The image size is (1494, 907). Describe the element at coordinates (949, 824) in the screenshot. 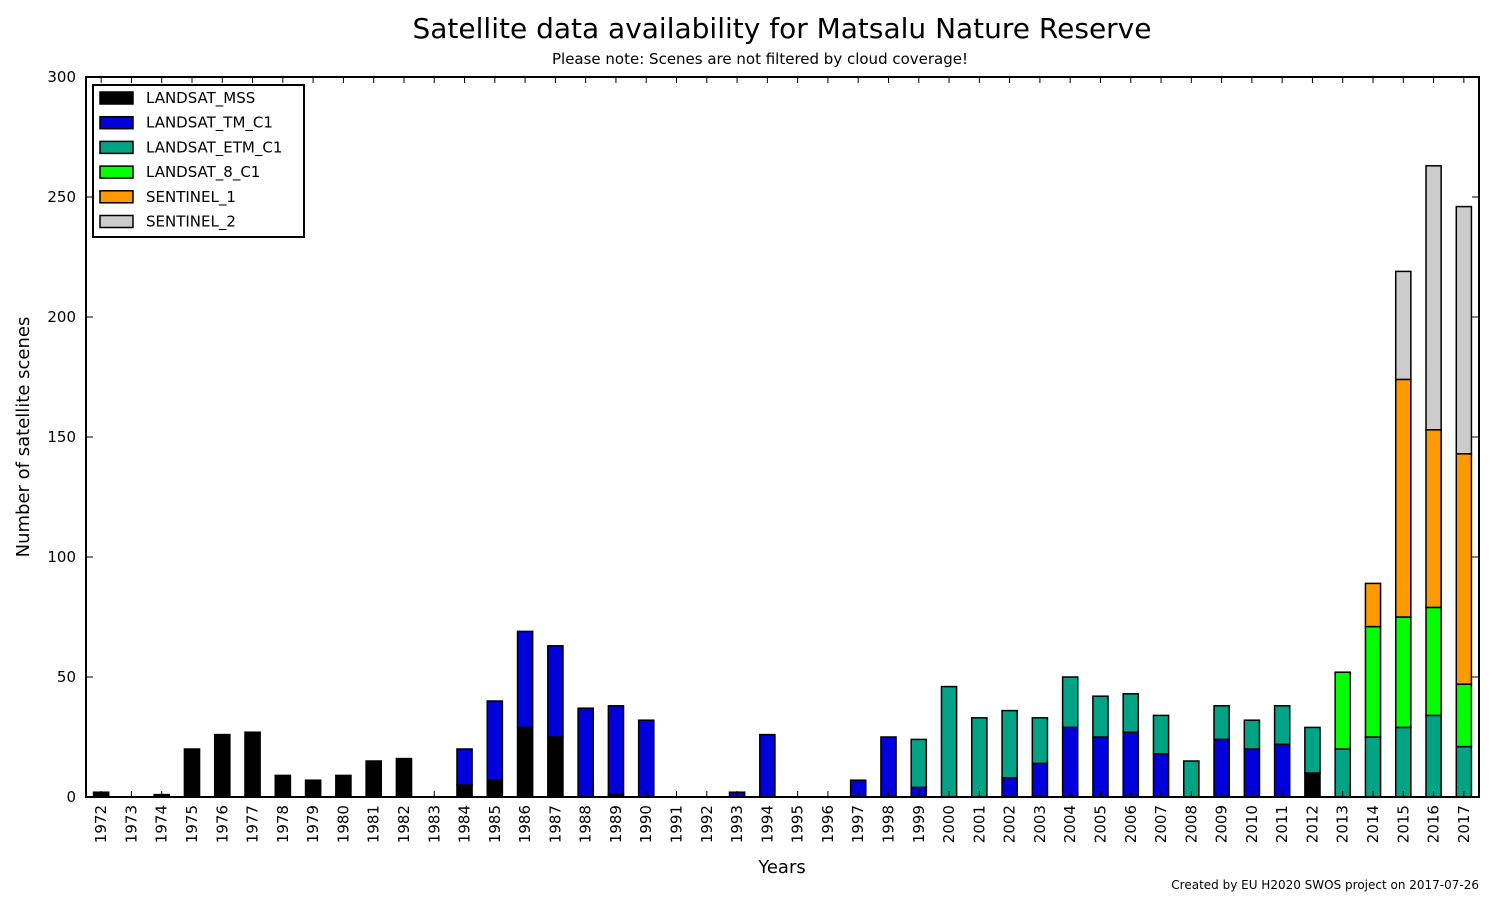

I see `x-tick-label: 2000` at that location.